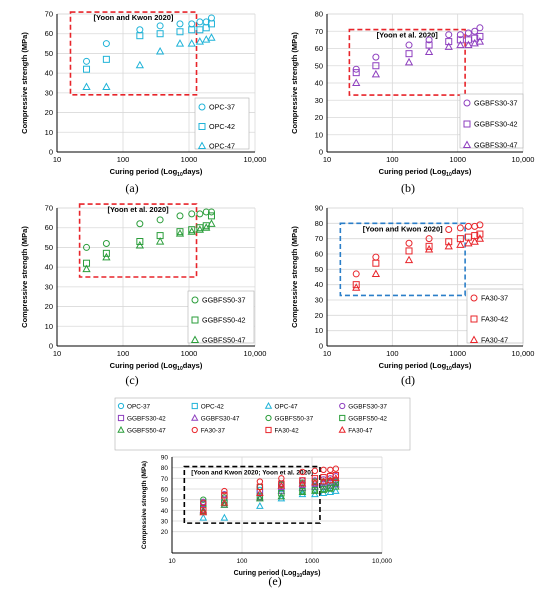 The height and width of the screenshot is (599, 550). What do you see at coordinates (496, 103) in the screenshot?
I see `legend-label: GGBFS30-37` at bounding box center [496, 103].